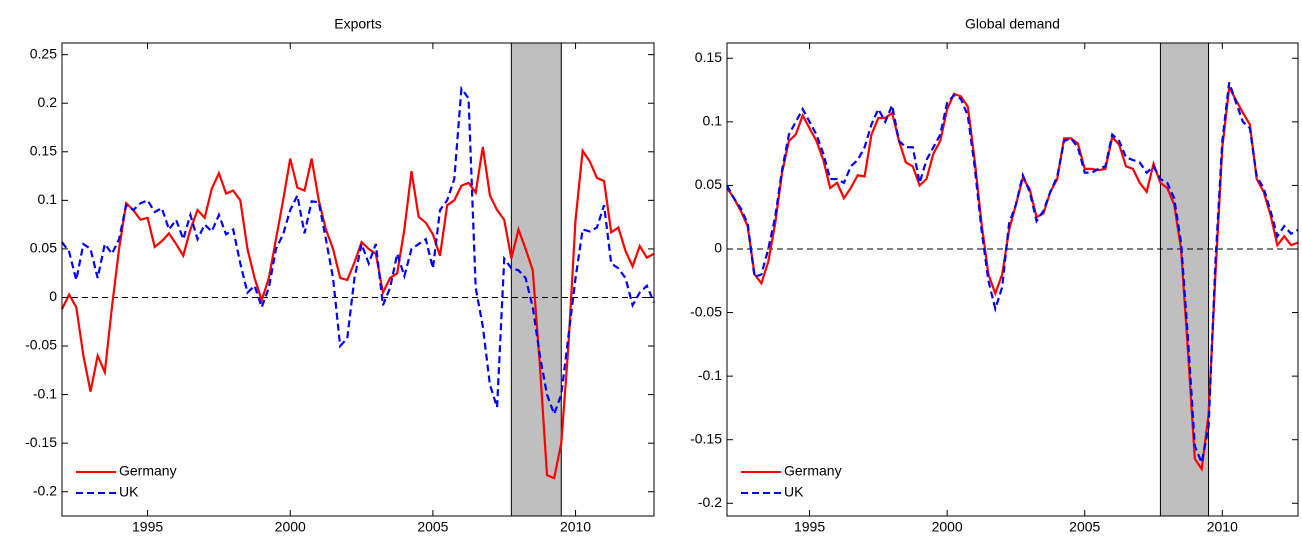 Image resolution: width=1302 pixels, height=536 pixels. I want to click on shaded-region, so click(536, 279).